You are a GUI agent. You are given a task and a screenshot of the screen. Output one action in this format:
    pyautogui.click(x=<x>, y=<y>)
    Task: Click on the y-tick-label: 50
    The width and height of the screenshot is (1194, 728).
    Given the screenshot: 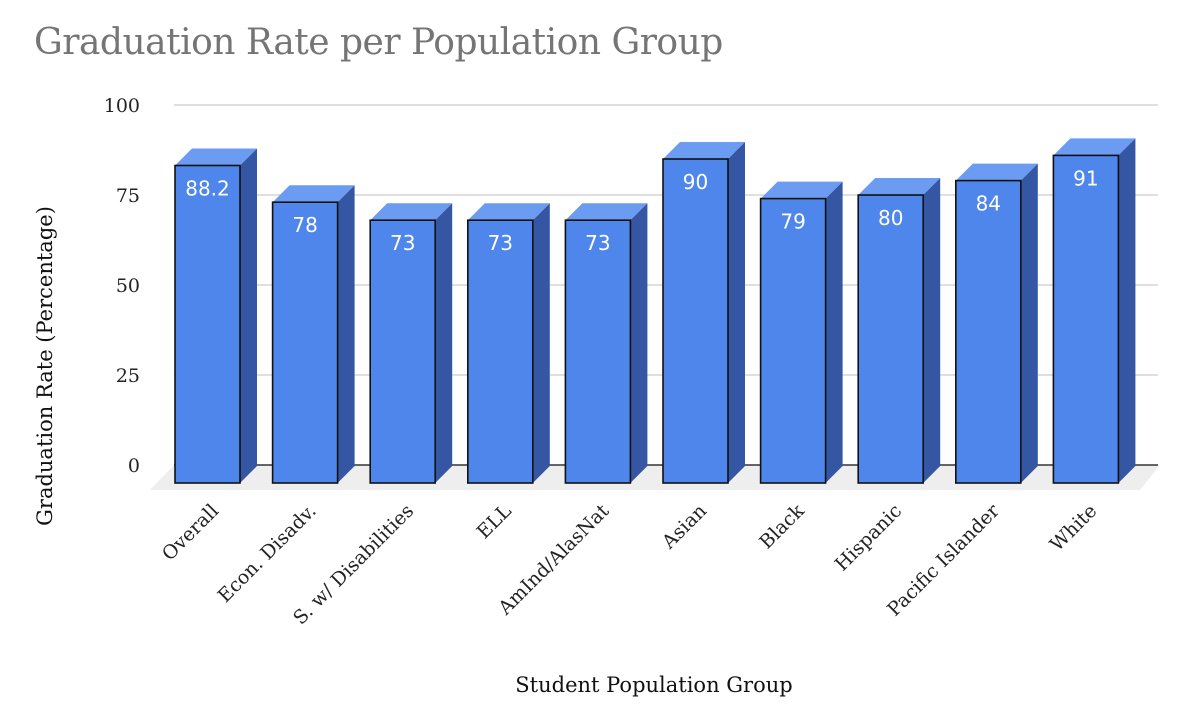 What is the action you would take?
    pyautogui.click(x=128, y=286)
    